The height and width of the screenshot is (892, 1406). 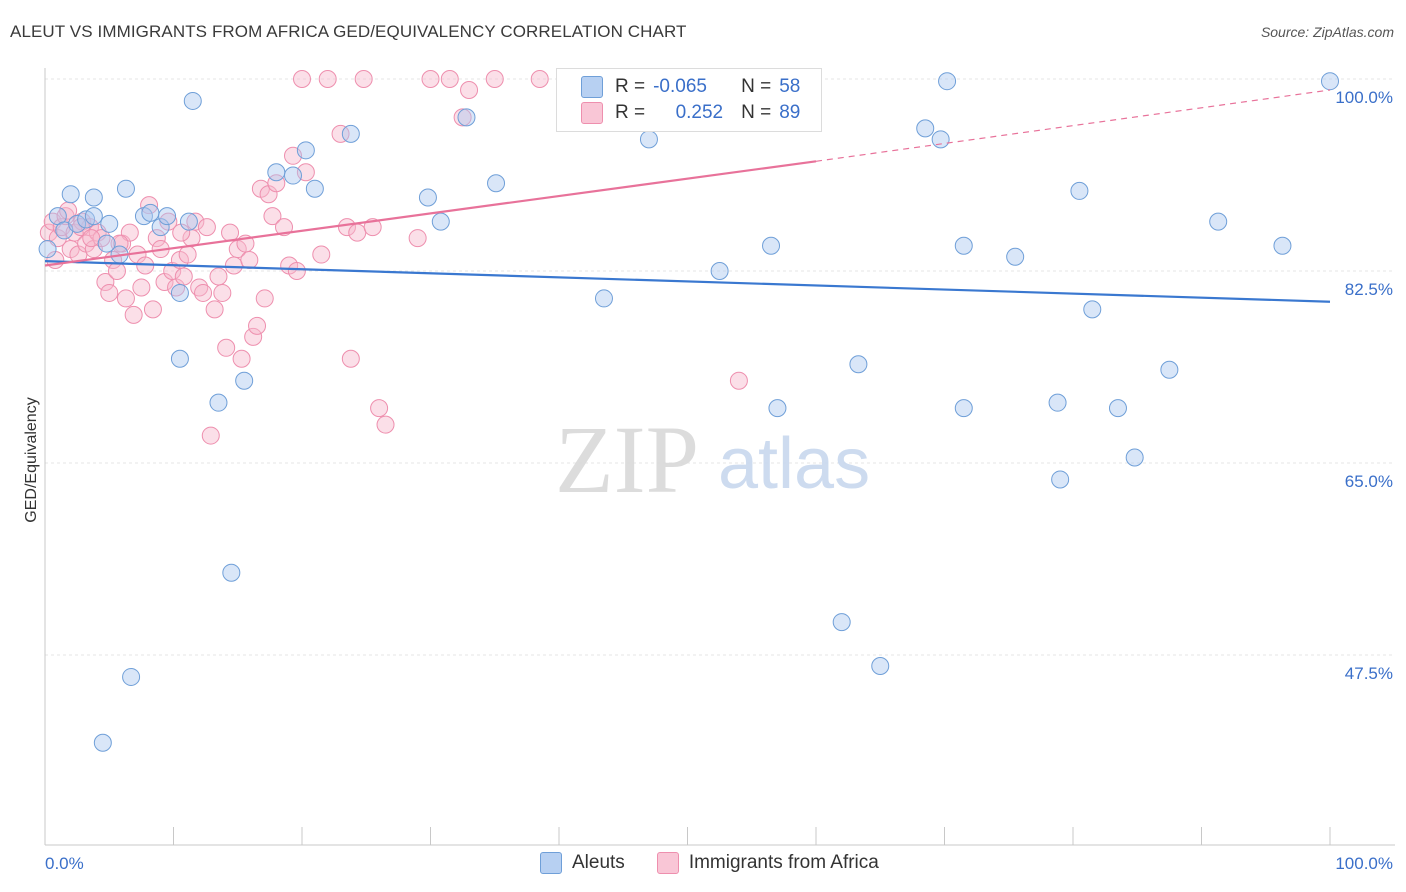 What do you see at coordinates (592, 113) in the screenshot?
I see `legend-swatch-pink` at bounding box center [592, 113].